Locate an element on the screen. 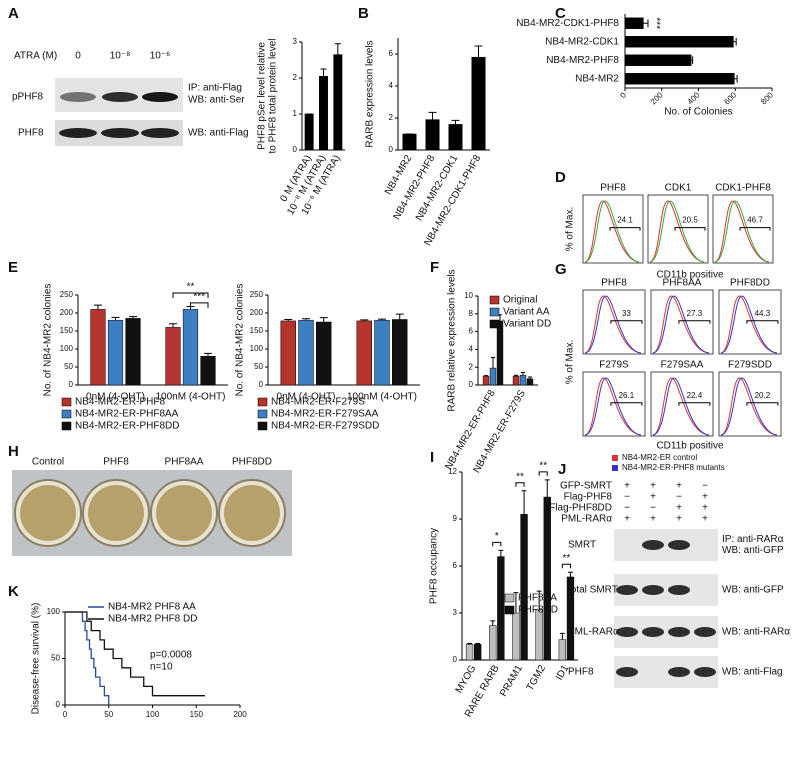 The height and width of the screenshot is (759, 800). legend-label: NB4-MR2-ER-F279SAA is located at coordinates (325, 414).